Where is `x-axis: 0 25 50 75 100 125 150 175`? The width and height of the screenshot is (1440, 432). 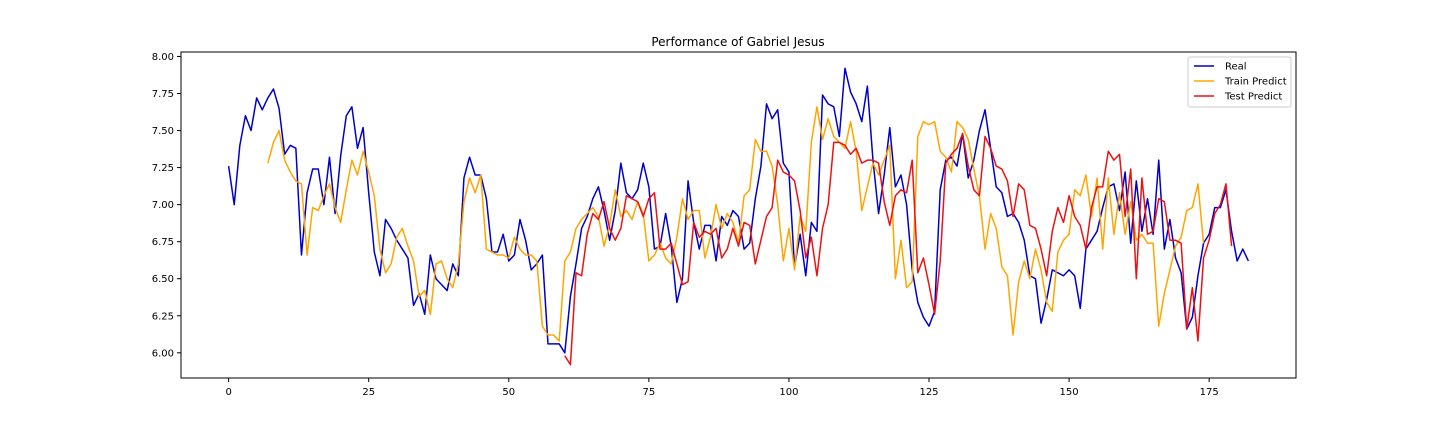 x-axis: 0 25 50 75 100 125 150 175 is located at coordinates (722, 388).